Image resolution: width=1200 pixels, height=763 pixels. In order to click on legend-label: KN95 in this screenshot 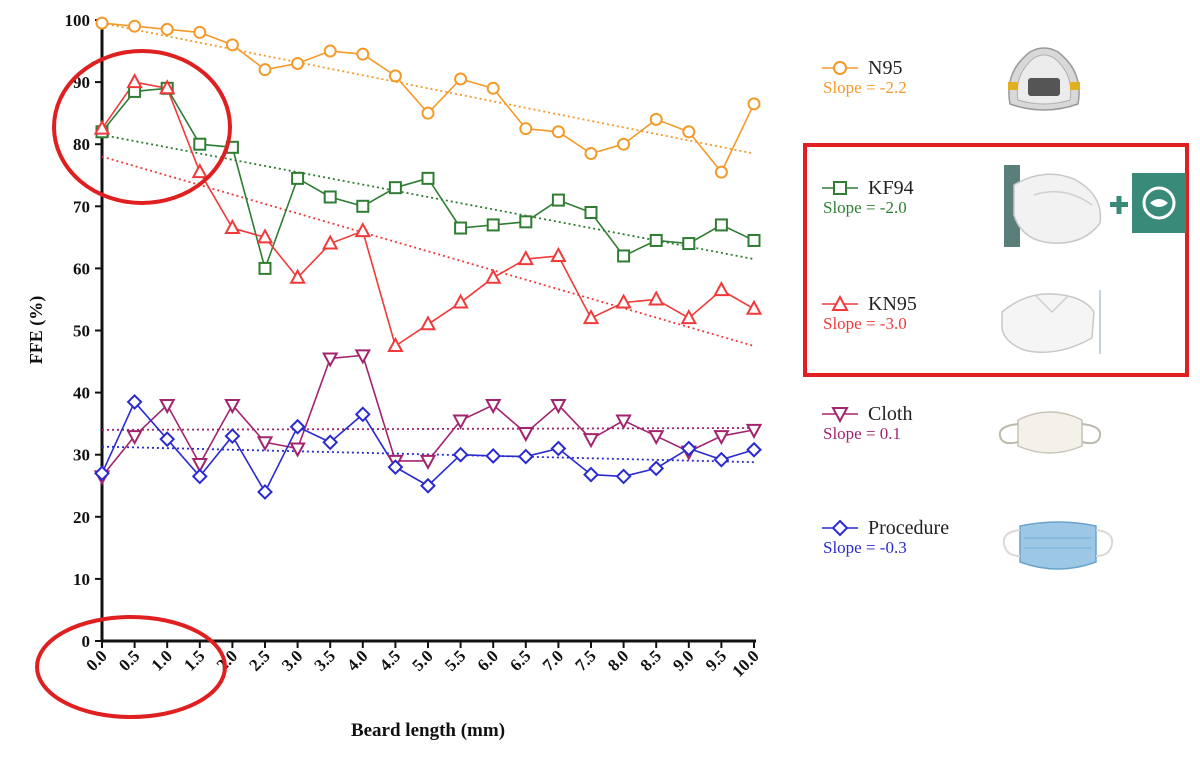, I will do `click(892, 303)`.